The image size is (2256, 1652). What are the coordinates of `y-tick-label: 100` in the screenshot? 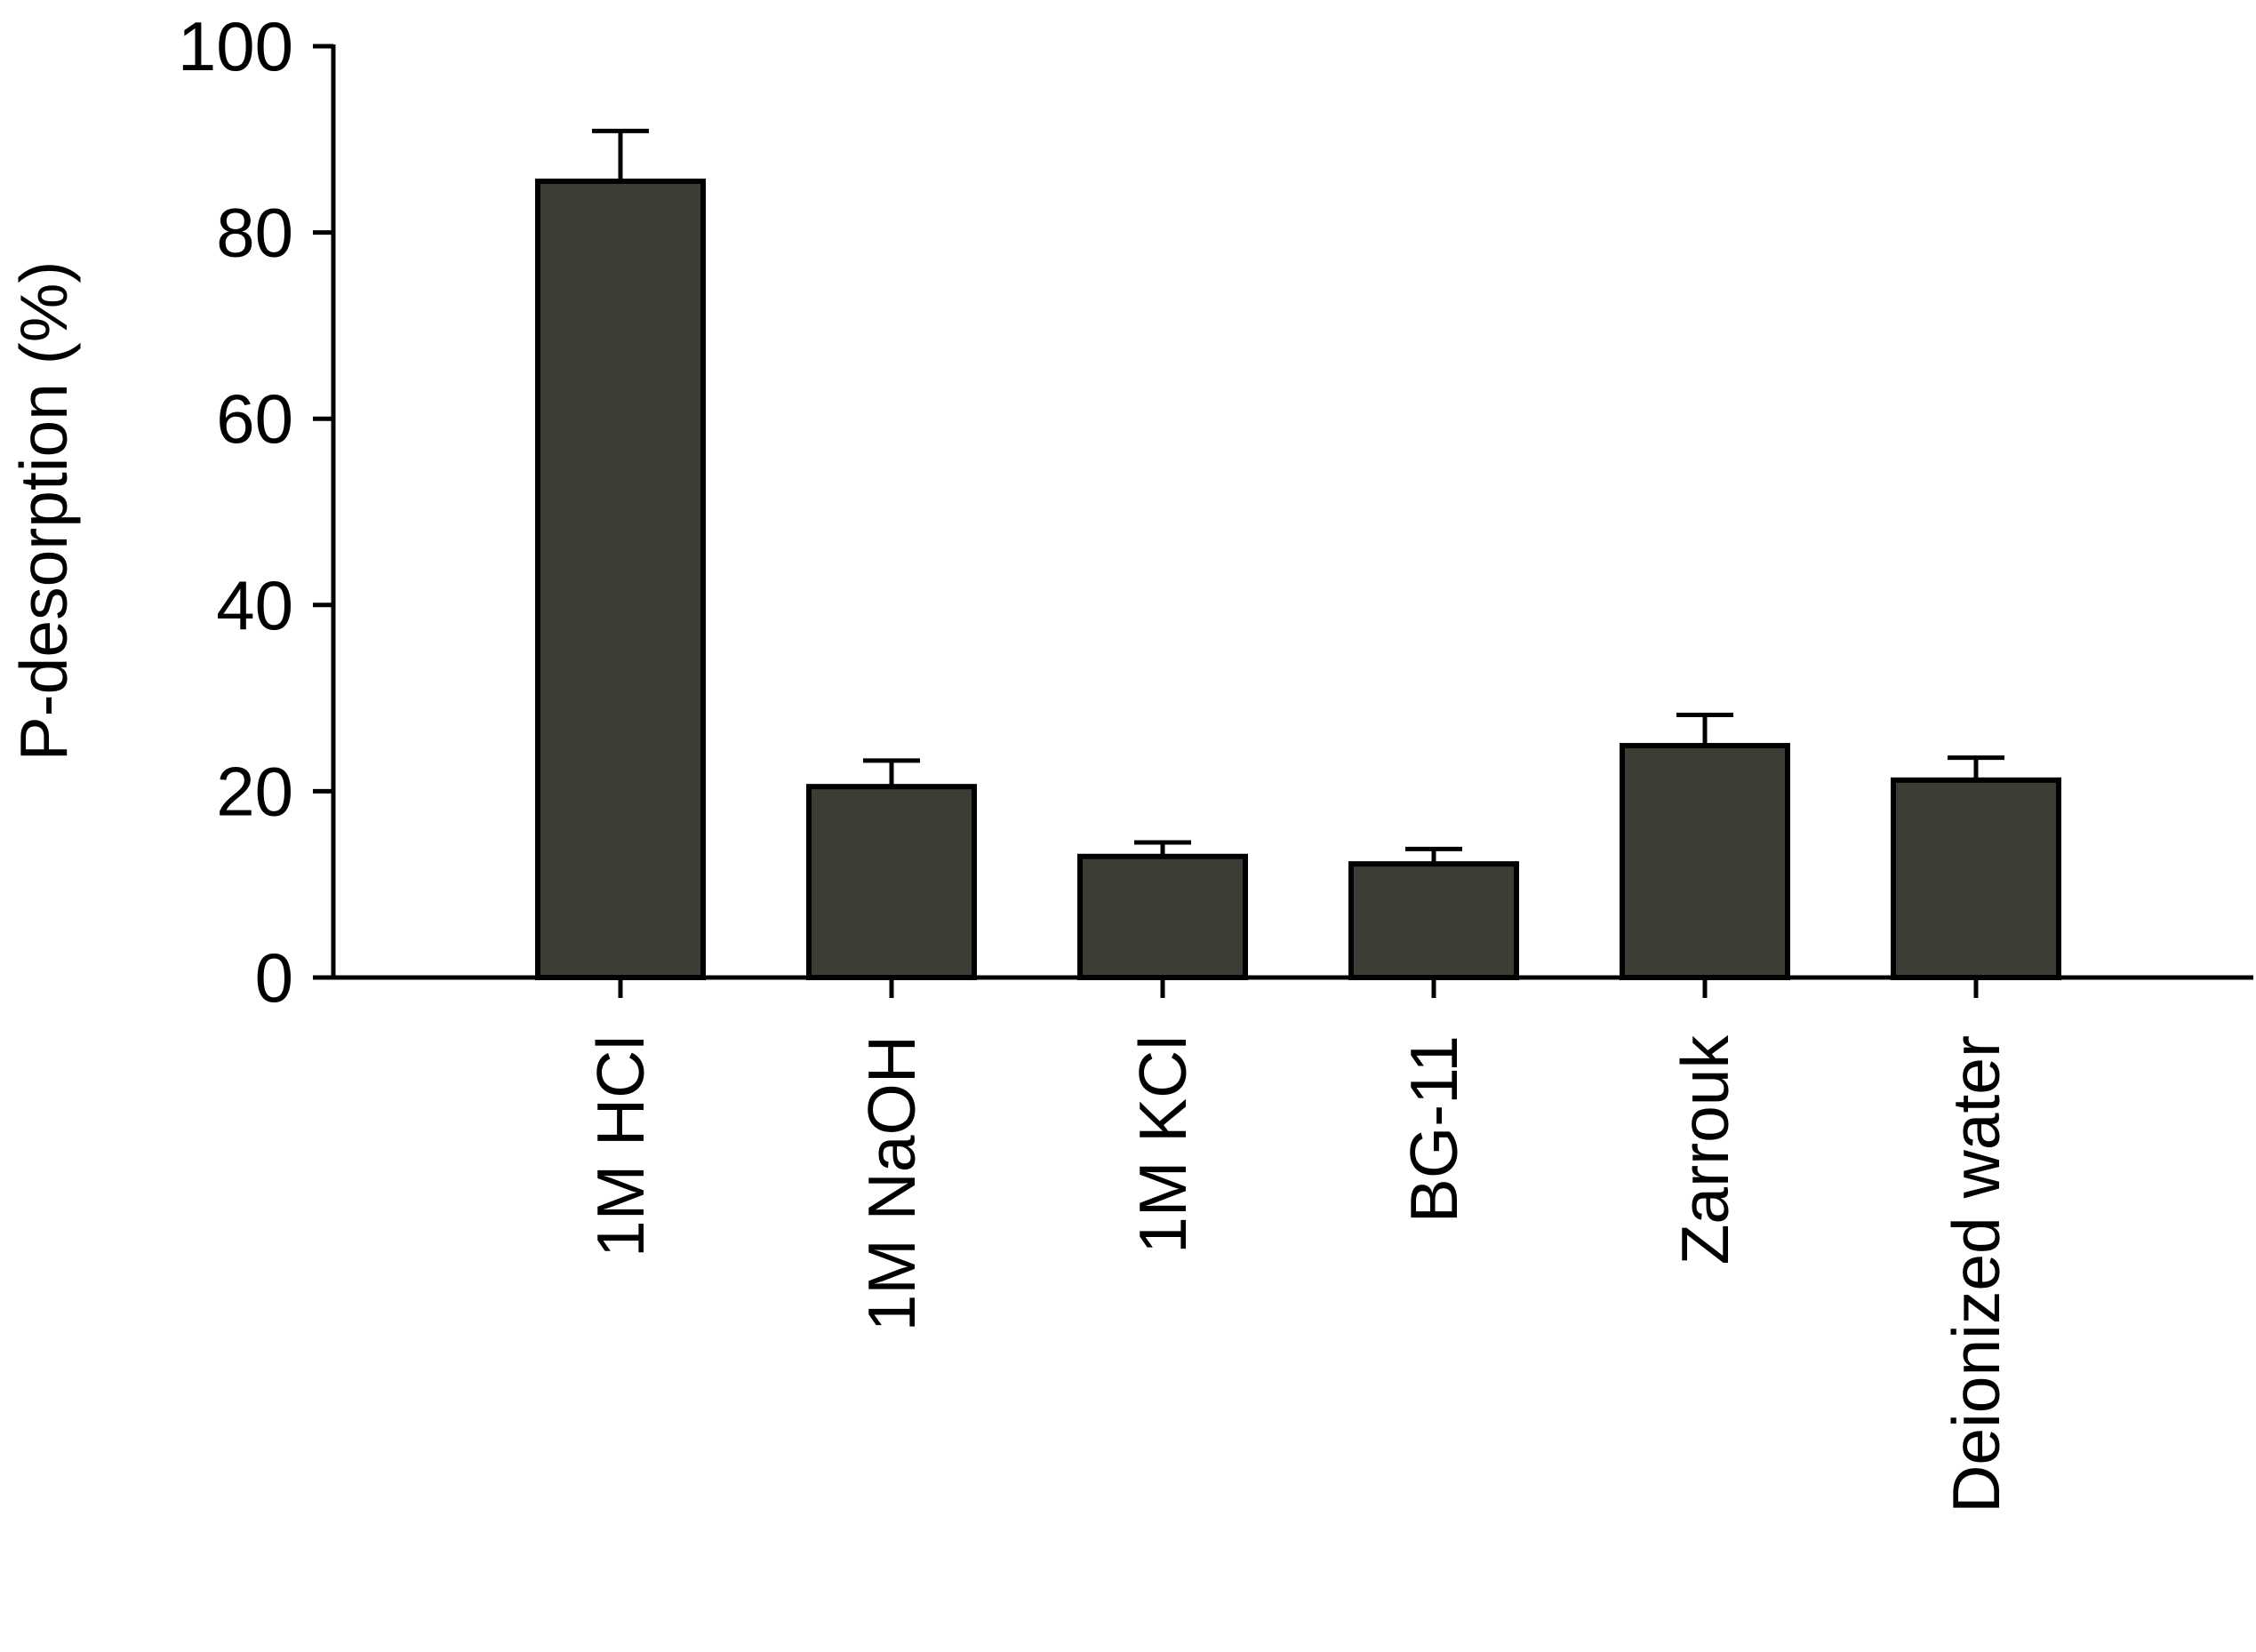 It's located at (235, 46).